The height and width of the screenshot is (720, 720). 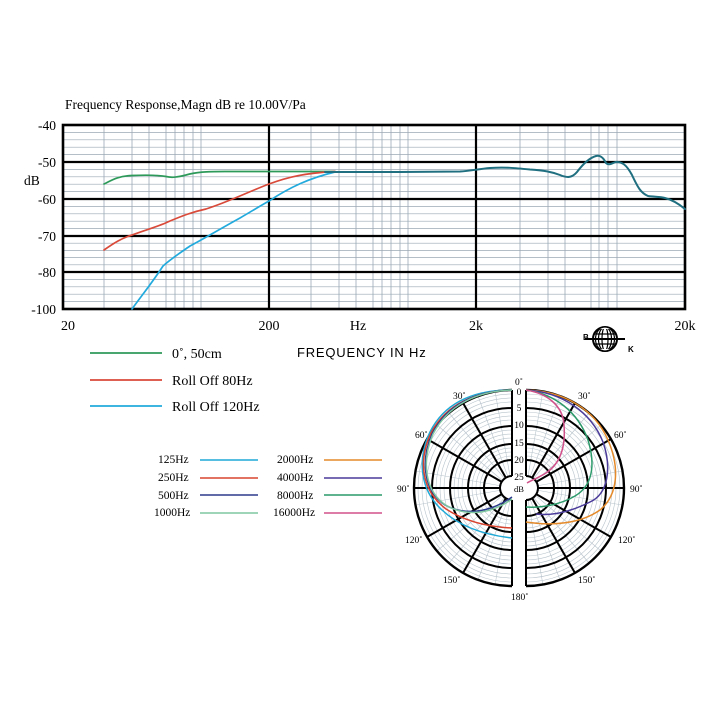 What do you see at coordinates (43, 309) in the screenshot?
I see `y-tick: -100` at bounding box center [43, 309].